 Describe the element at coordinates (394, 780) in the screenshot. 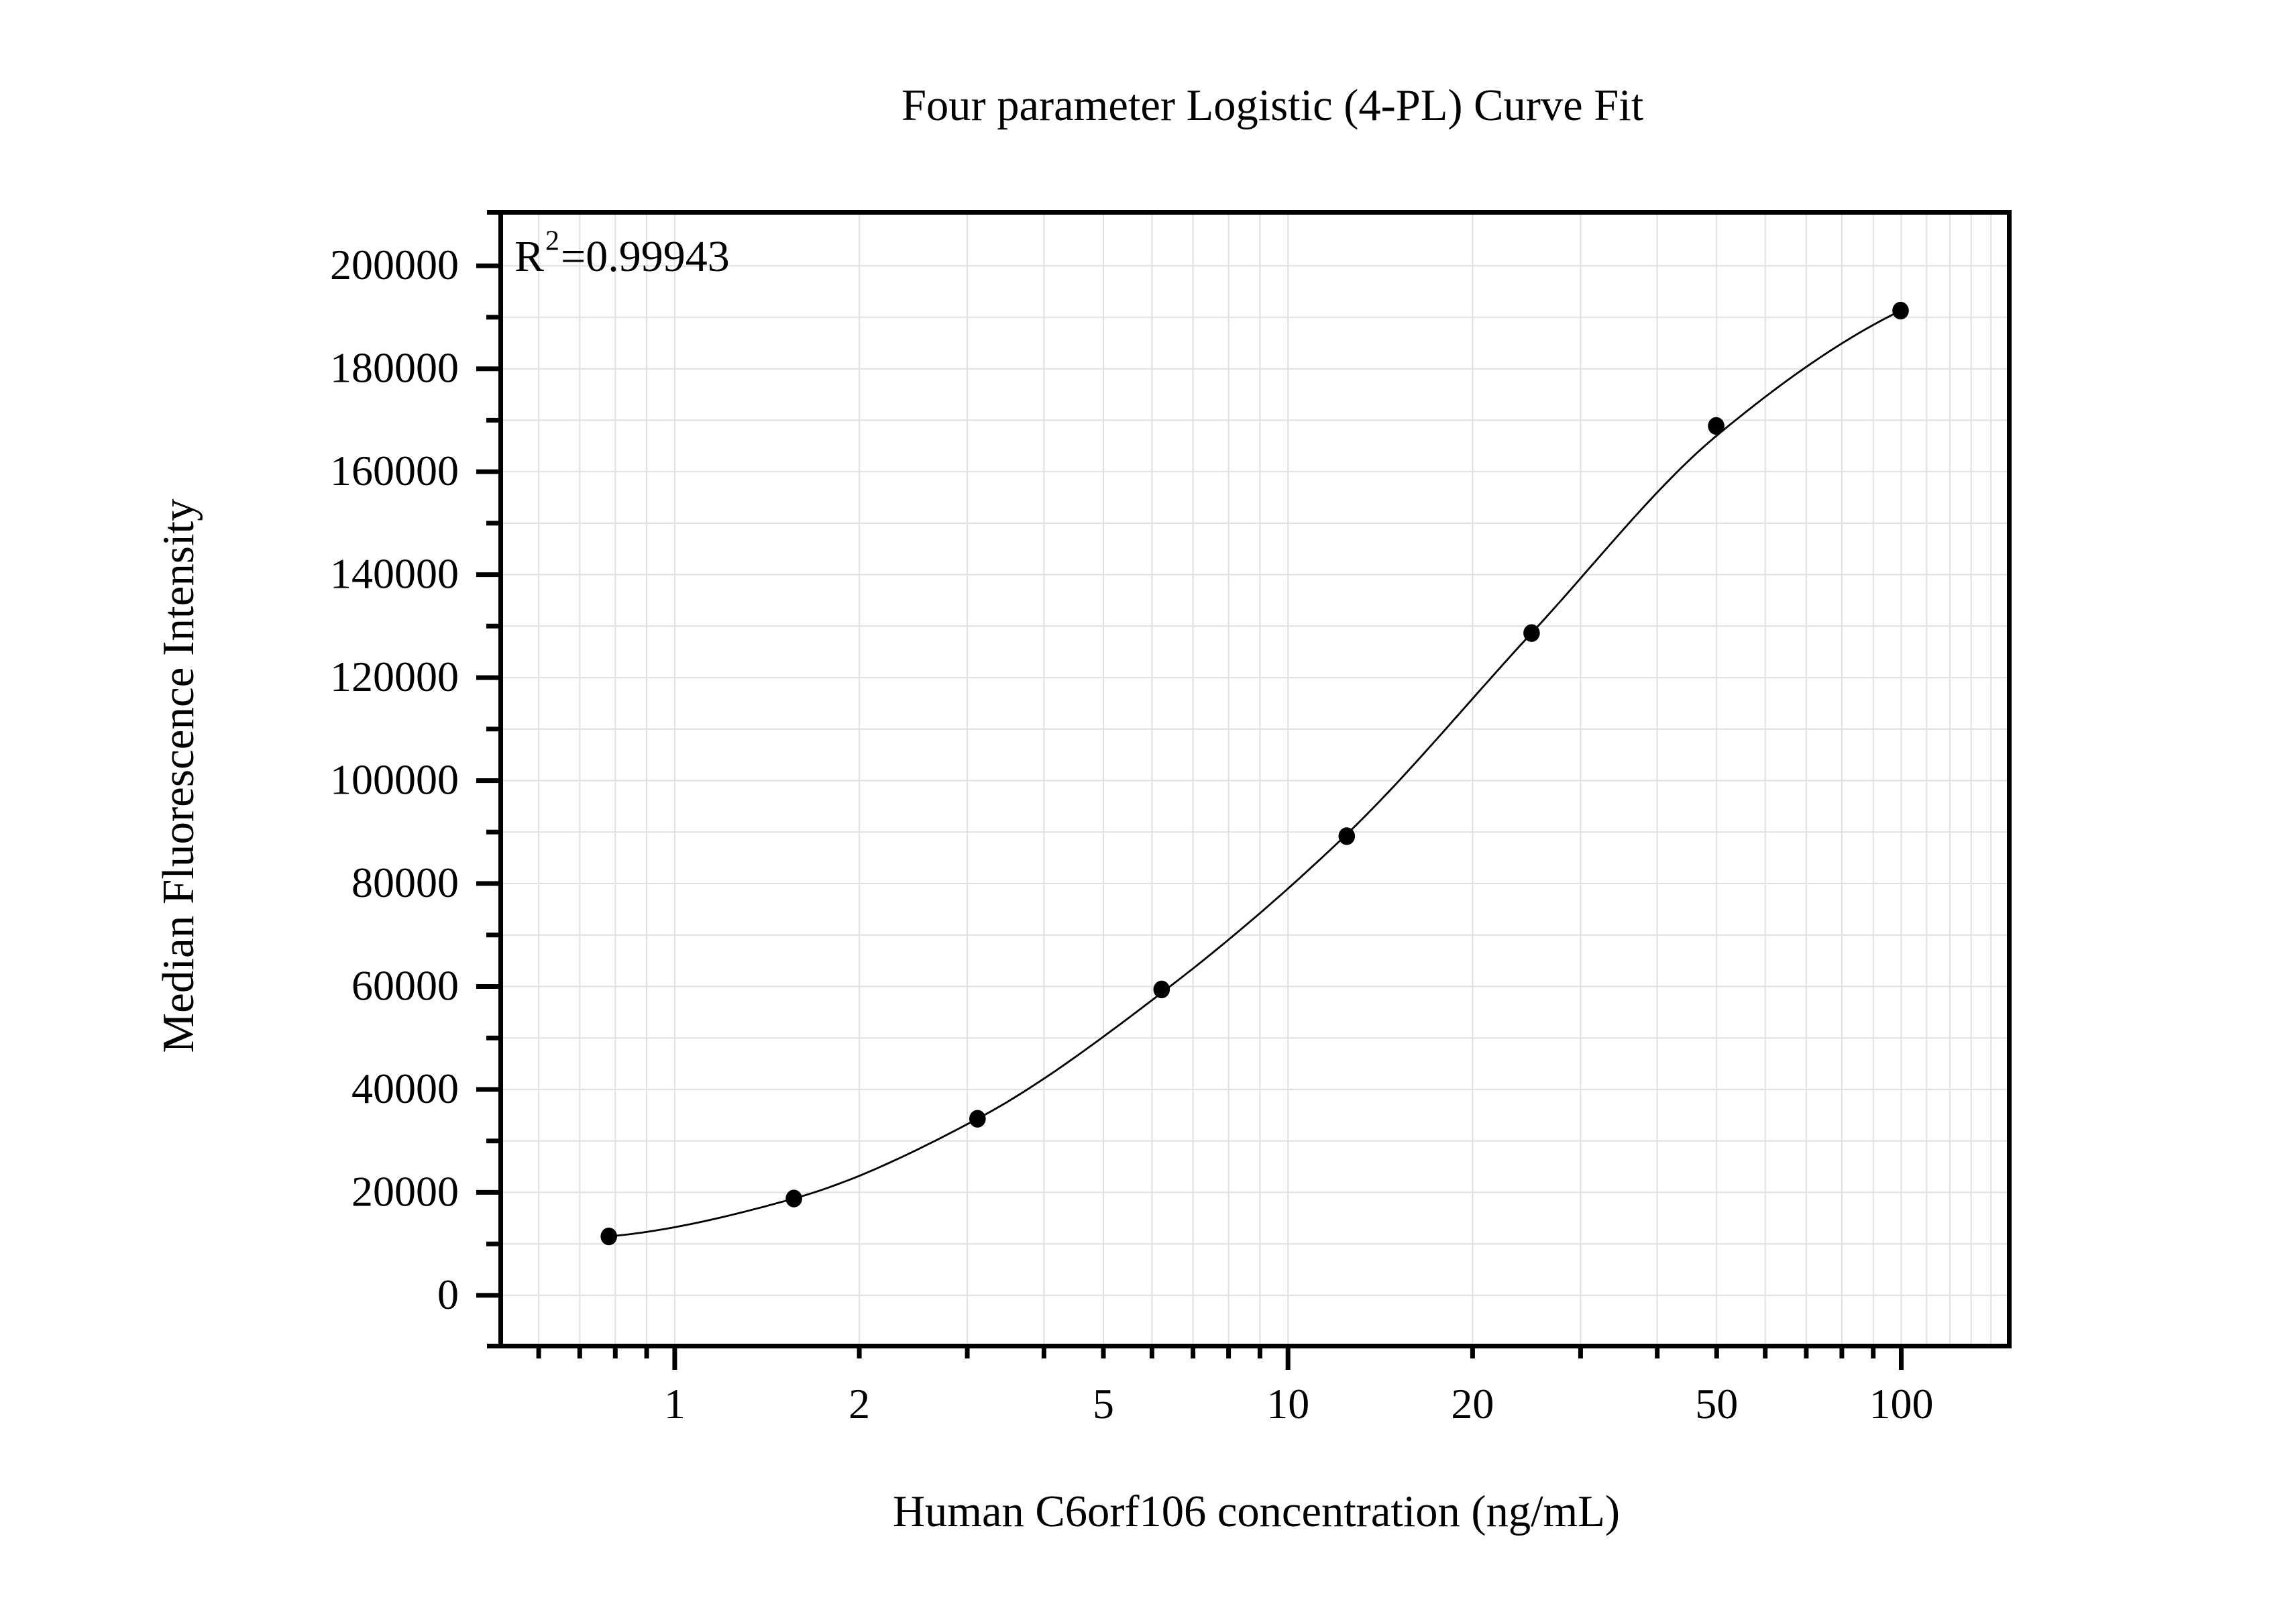

I see `svg-text: 100000` at that location.